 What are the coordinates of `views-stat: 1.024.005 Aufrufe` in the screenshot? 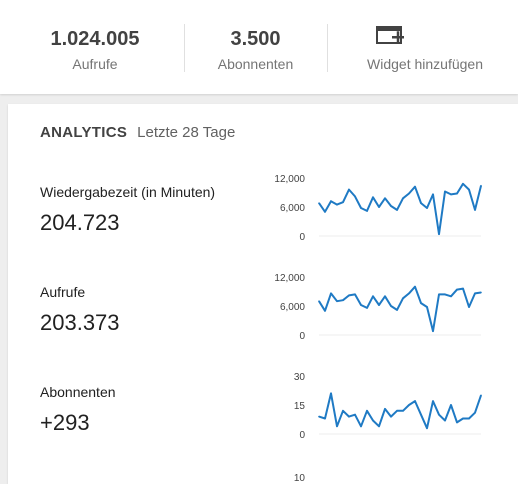 It's located at (95, 47).